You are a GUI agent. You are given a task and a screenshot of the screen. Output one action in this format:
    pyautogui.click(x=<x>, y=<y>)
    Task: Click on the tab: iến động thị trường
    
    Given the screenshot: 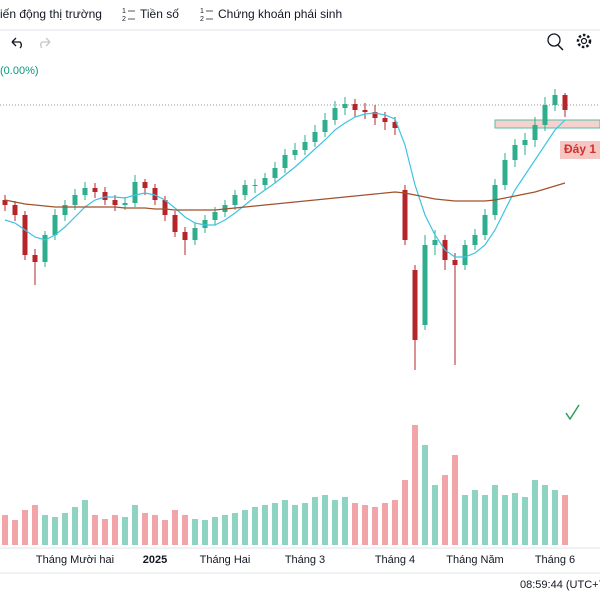 What is the action you would take?
    pyautogui.click(x=51, y=14)
    